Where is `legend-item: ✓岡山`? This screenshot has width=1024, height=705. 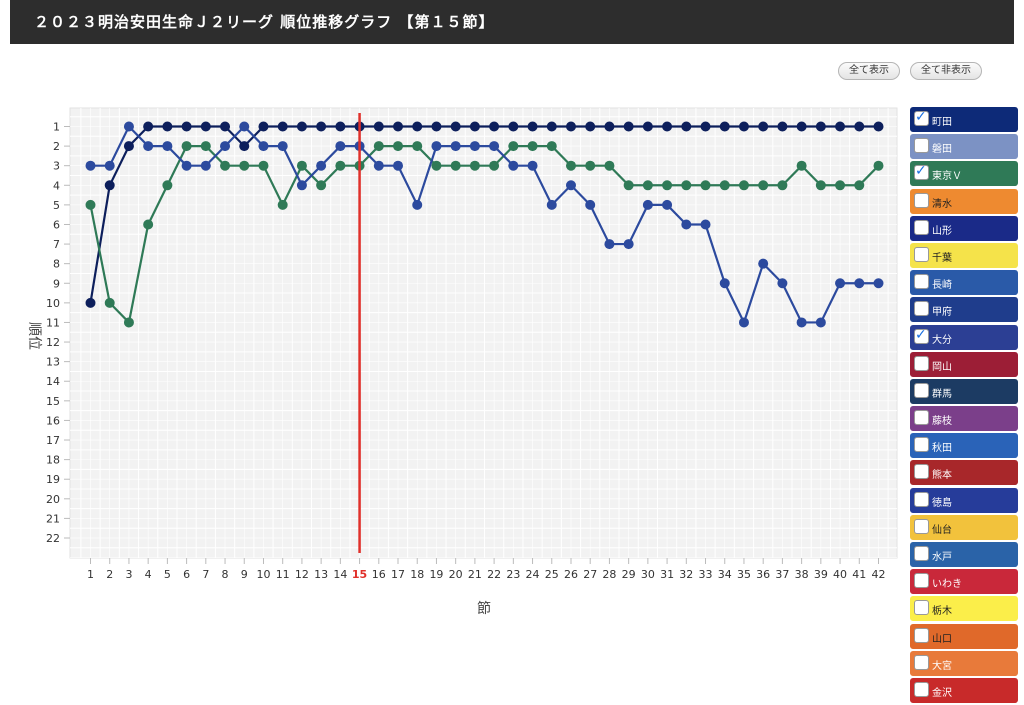
legend-item: ✓岡山 is located at coordinates (964, 364).